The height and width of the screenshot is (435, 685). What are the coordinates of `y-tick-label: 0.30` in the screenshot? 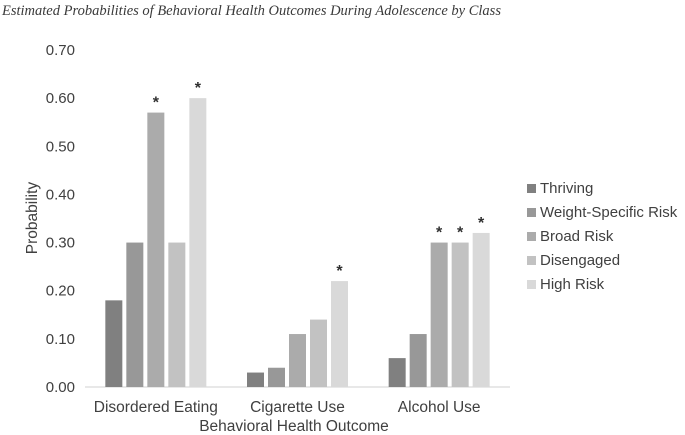 It's located at (60, 243).